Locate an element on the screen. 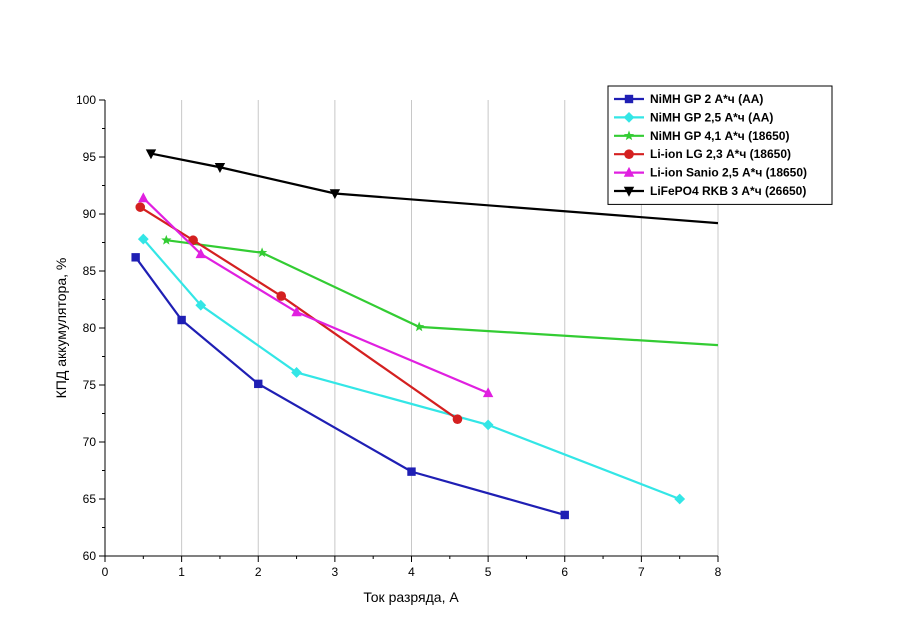 This screenshot has height=636, width=900. legend-item: Li-ion LG 2,3 А*ч (18650) is located at coordinates (702, 154).